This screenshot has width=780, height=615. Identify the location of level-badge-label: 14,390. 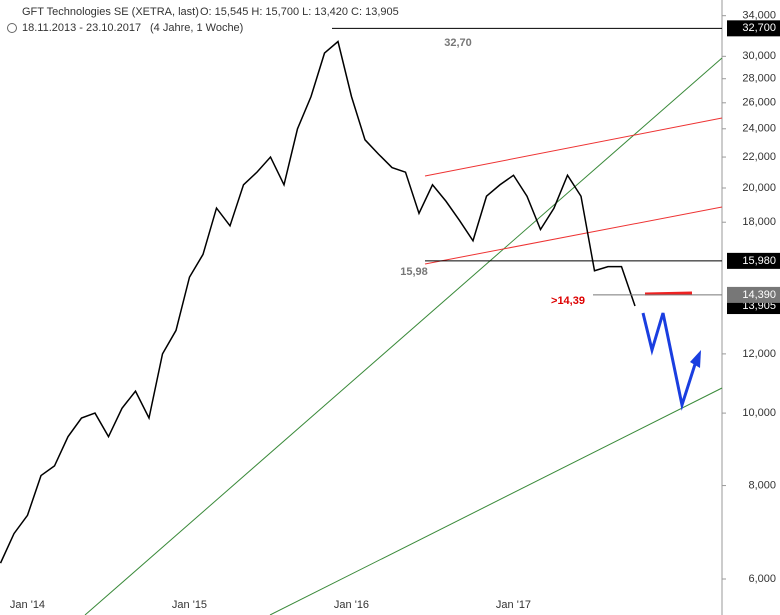
(759, 295).